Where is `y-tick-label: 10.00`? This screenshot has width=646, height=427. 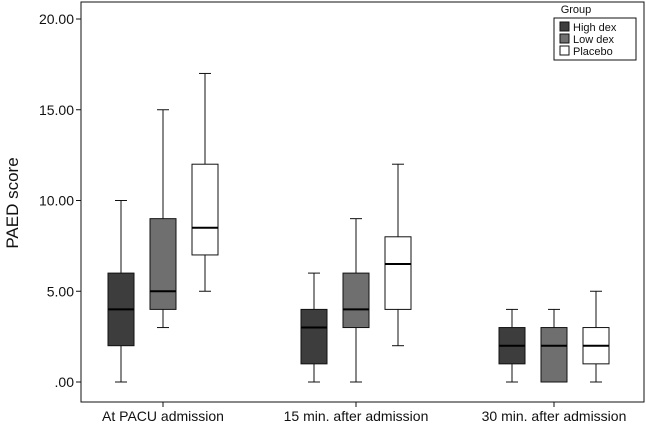 y-tick-label: 10.00 is located at coordinates (56, 201).